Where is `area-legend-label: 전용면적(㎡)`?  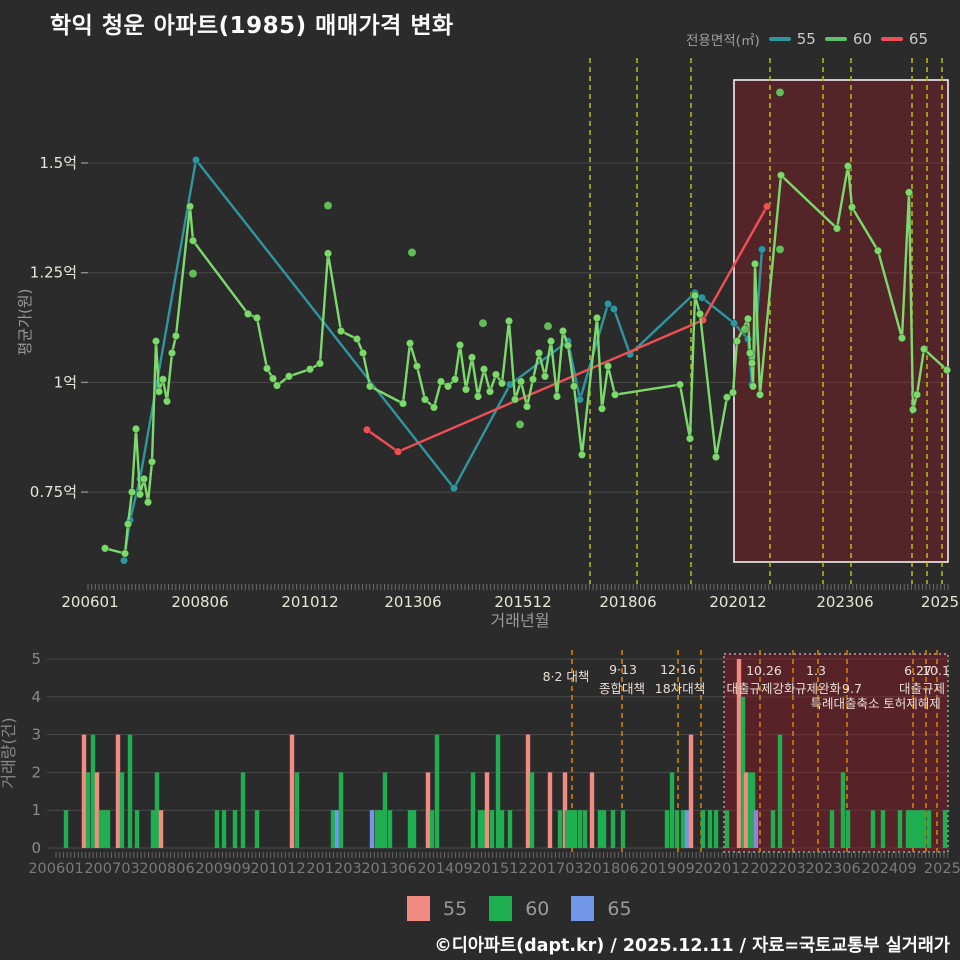 area-legend-label: 전용면적(㎡) is located at coordinates (723, 41).